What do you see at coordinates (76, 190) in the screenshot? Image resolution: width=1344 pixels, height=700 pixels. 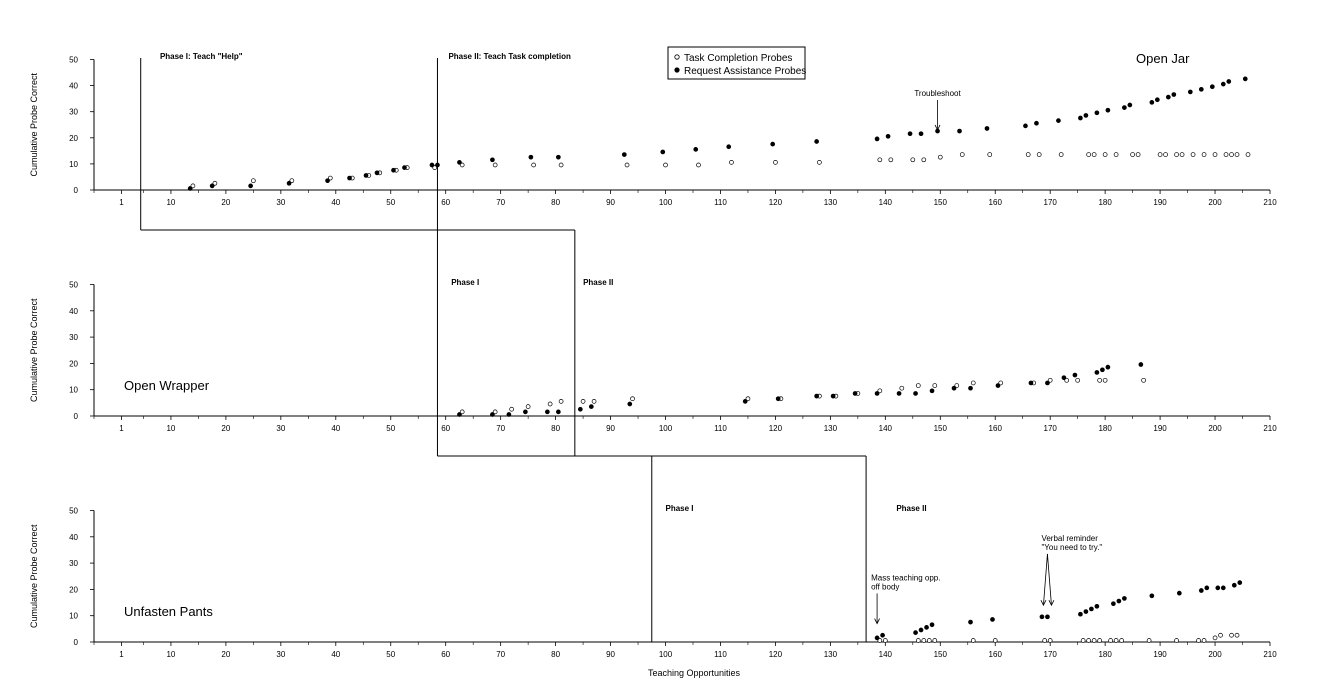 I see `y-tick-label: 0` at bounding box center [76, 190].